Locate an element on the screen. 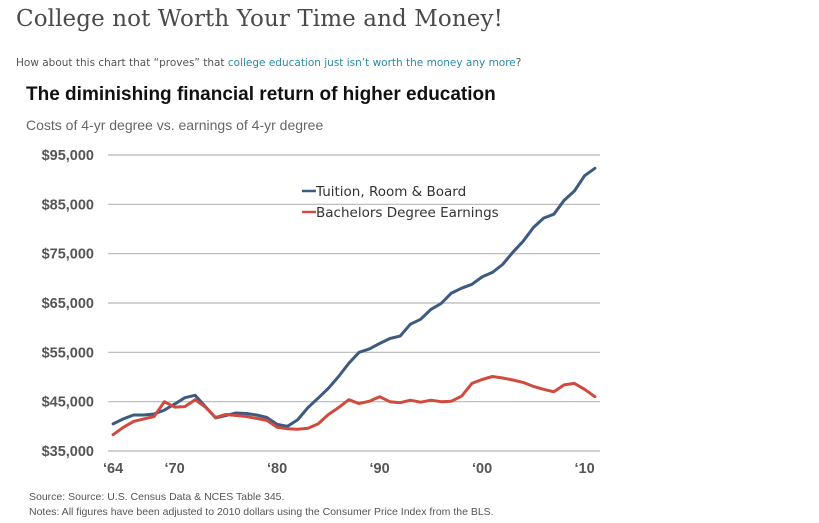 The image size is (819, 523). legend-label-earnings: Bachelors Degree Earnings is located at coordinates (407, 213).